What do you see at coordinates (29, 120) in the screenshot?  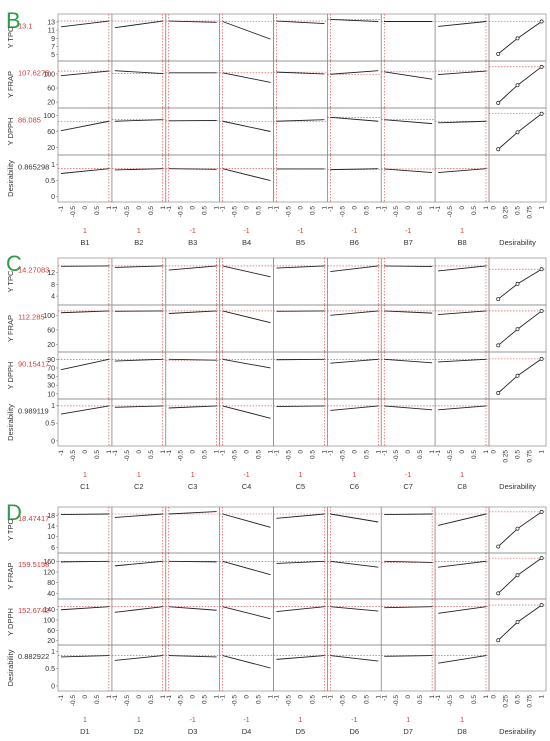 I see `current-value: 86.085` at bounding box center [29, 120].